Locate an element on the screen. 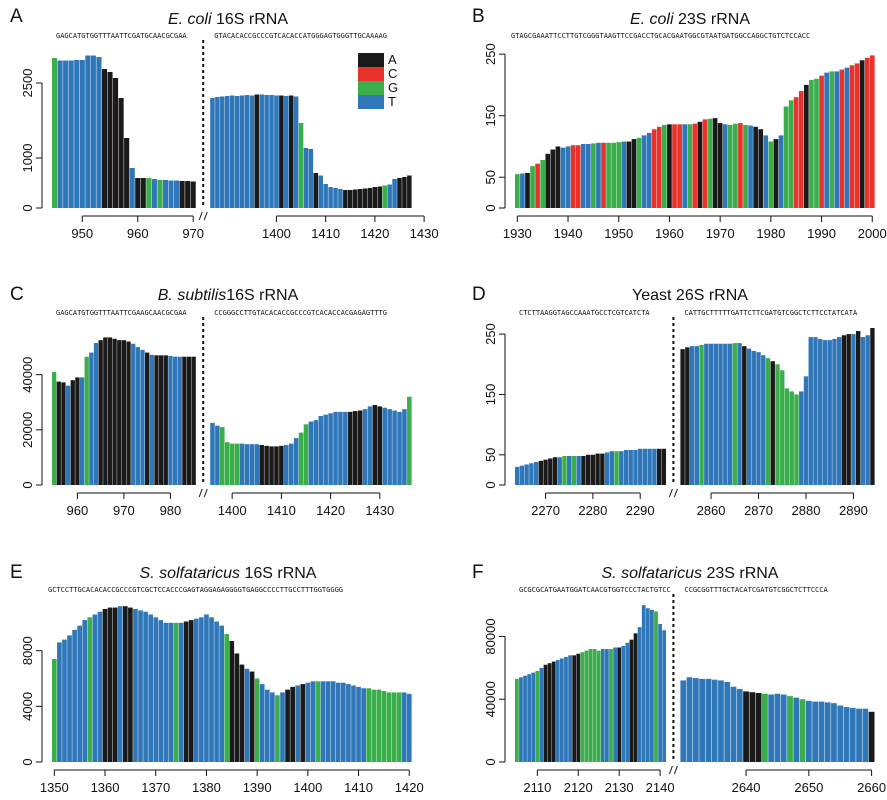 The width and height of the screenshot is (887, 800). y-tick-label: 0 is located at coordinates (490, 207).